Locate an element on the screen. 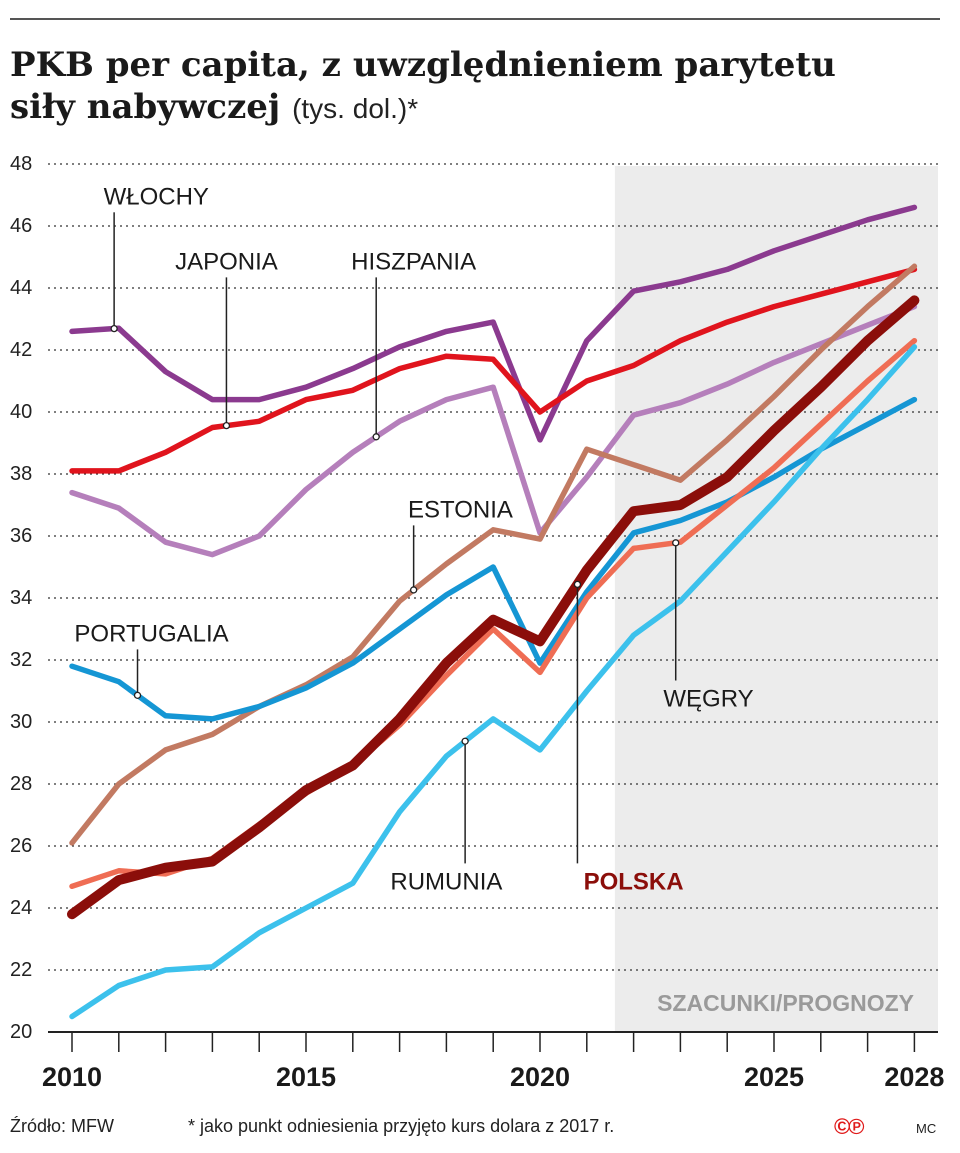  author-initials: MC is located at coordinates (926, 1128).